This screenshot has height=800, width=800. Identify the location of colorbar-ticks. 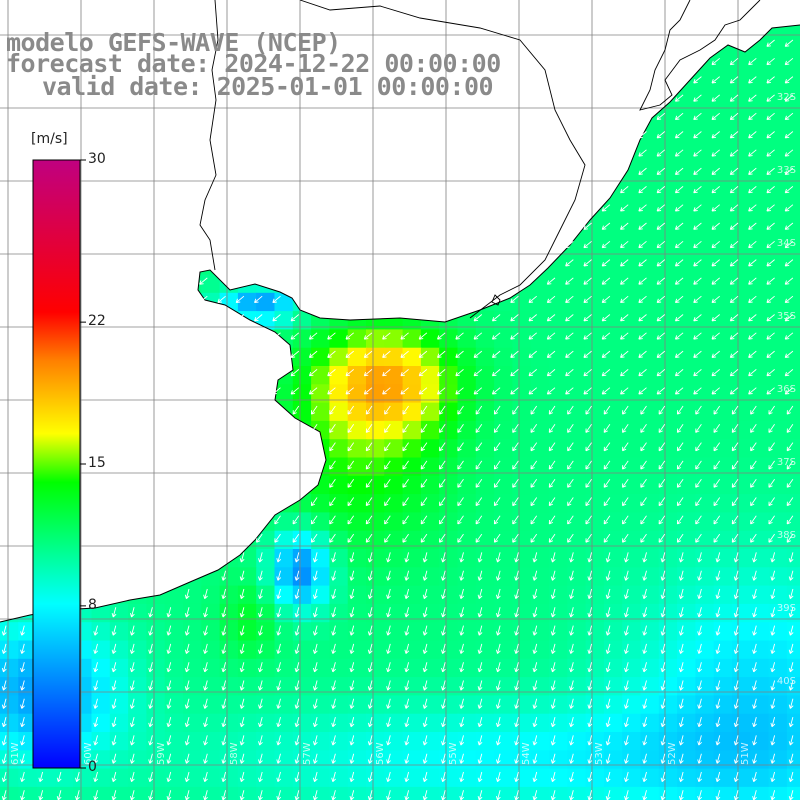
(83, 464).